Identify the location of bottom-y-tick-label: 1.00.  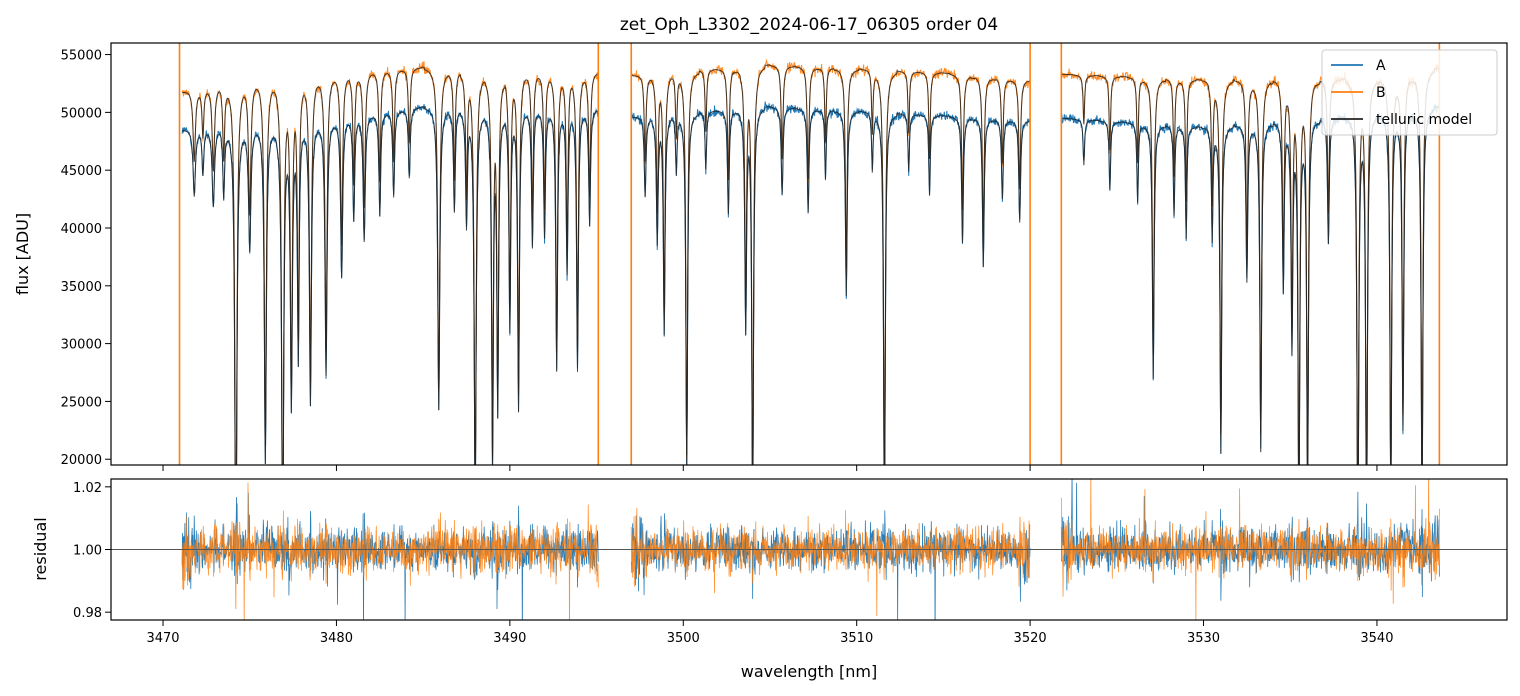
(87, 551).